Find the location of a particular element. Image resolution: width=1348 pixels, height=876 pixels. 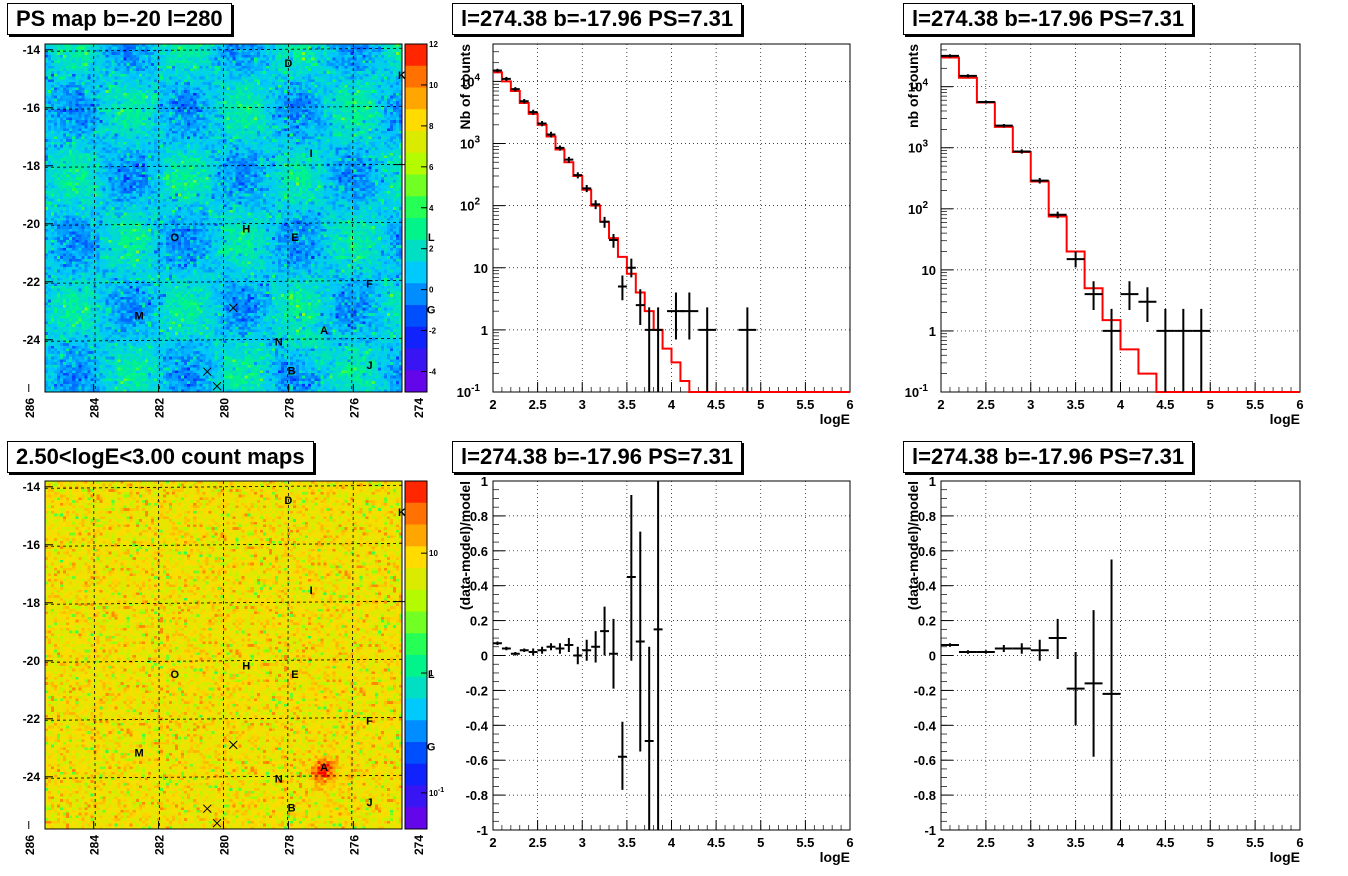

map-ytick-label: -22 is located at coordinates (32, 719).